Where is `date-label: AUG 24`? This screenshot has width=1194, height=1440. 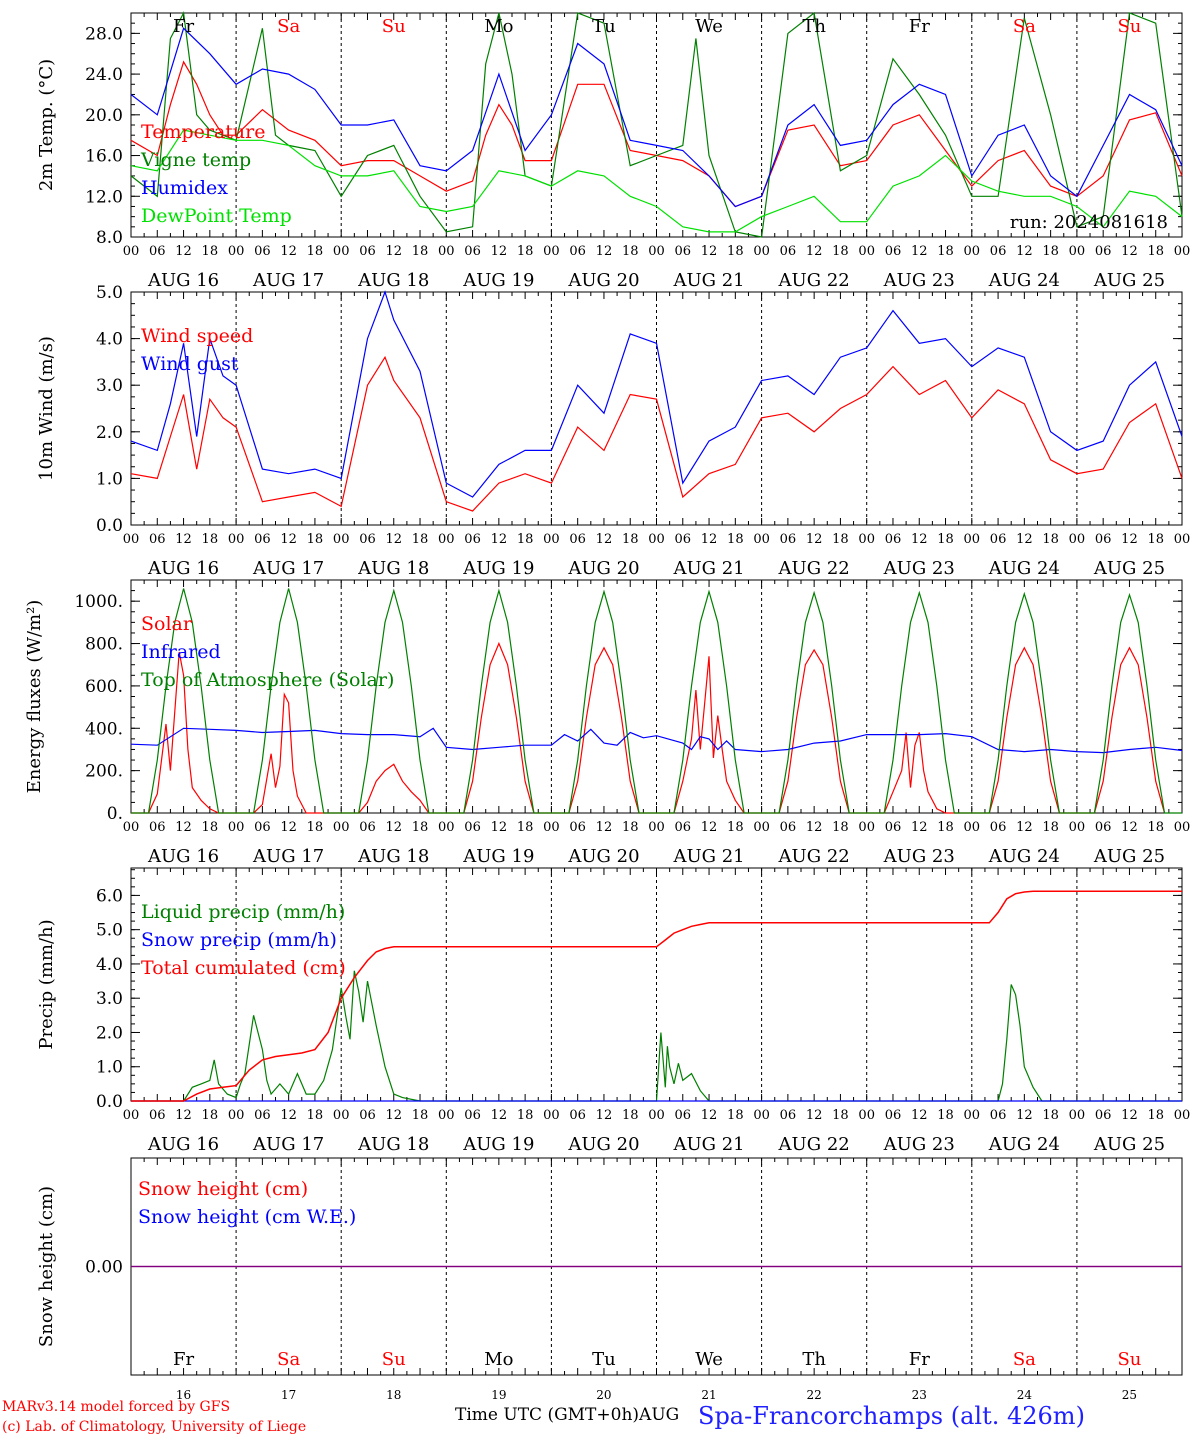
date-label: AUG 24 is located at coordinates (1024, 280).